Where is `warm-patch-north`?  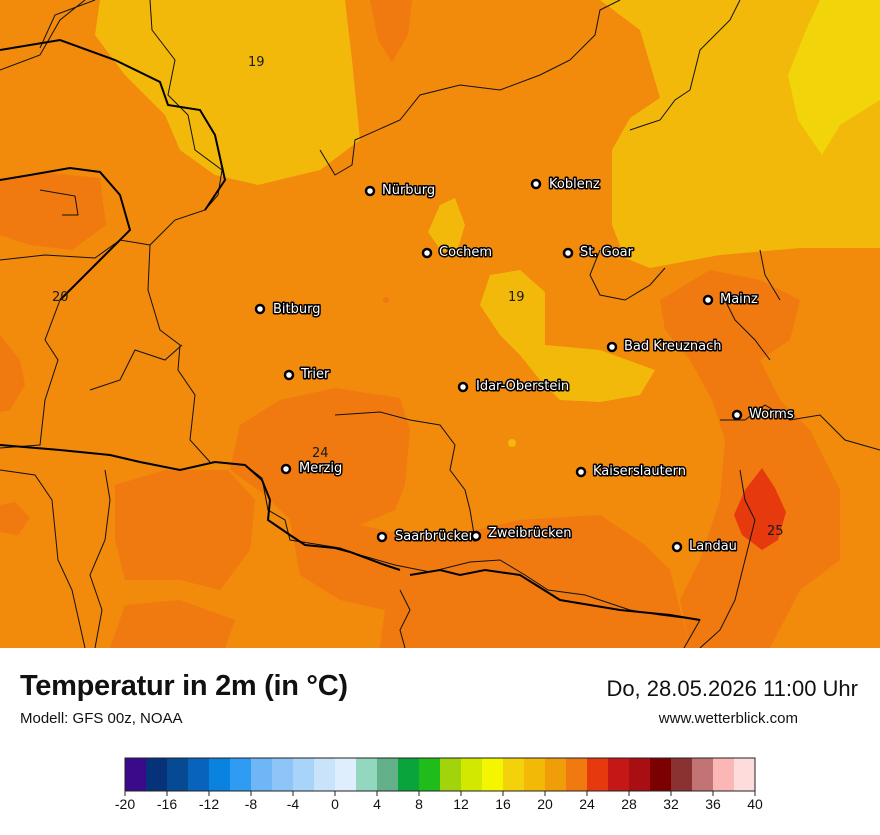 warm-patch-north is located at coordinates (391, 31).